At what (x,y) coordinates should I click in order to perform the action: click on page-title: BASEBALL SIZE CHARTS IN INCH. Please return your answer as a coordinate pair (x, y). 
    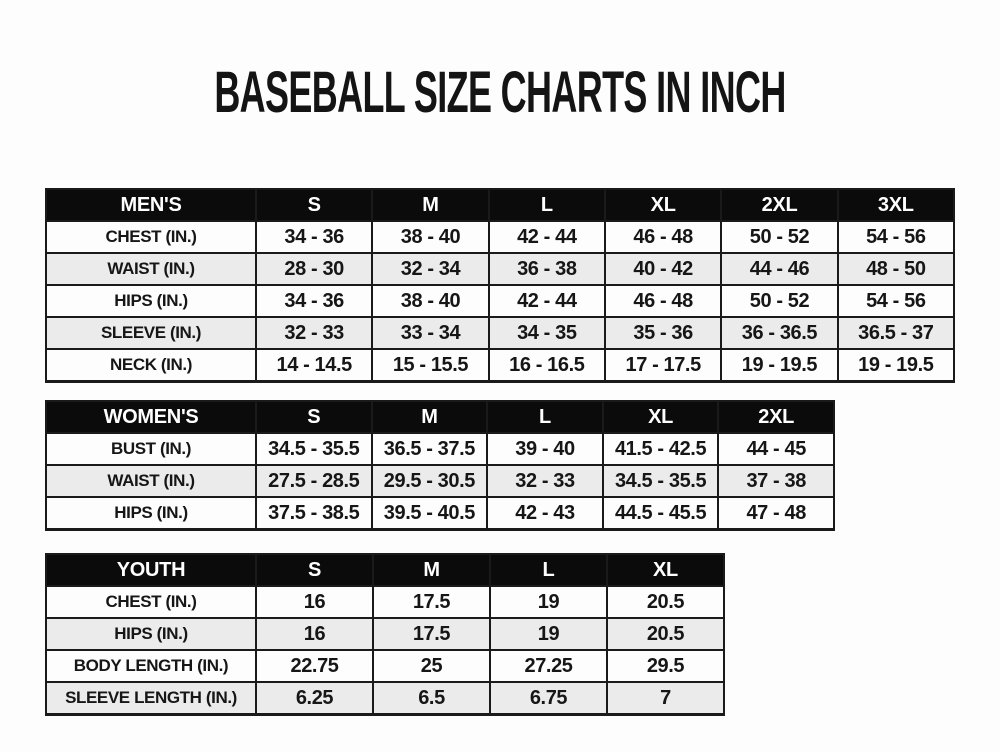
    Looking at the image, I should click on (500, 92).